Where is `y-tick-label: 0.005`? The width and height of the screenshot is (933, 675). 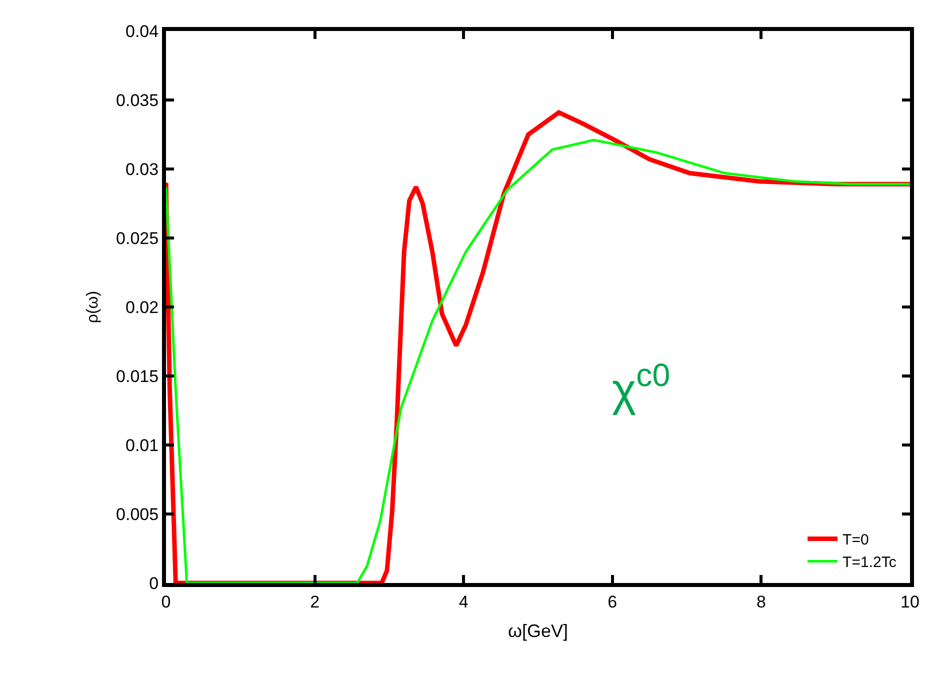
y-tick-label: 0.005 is located at coordinates (137, 514).